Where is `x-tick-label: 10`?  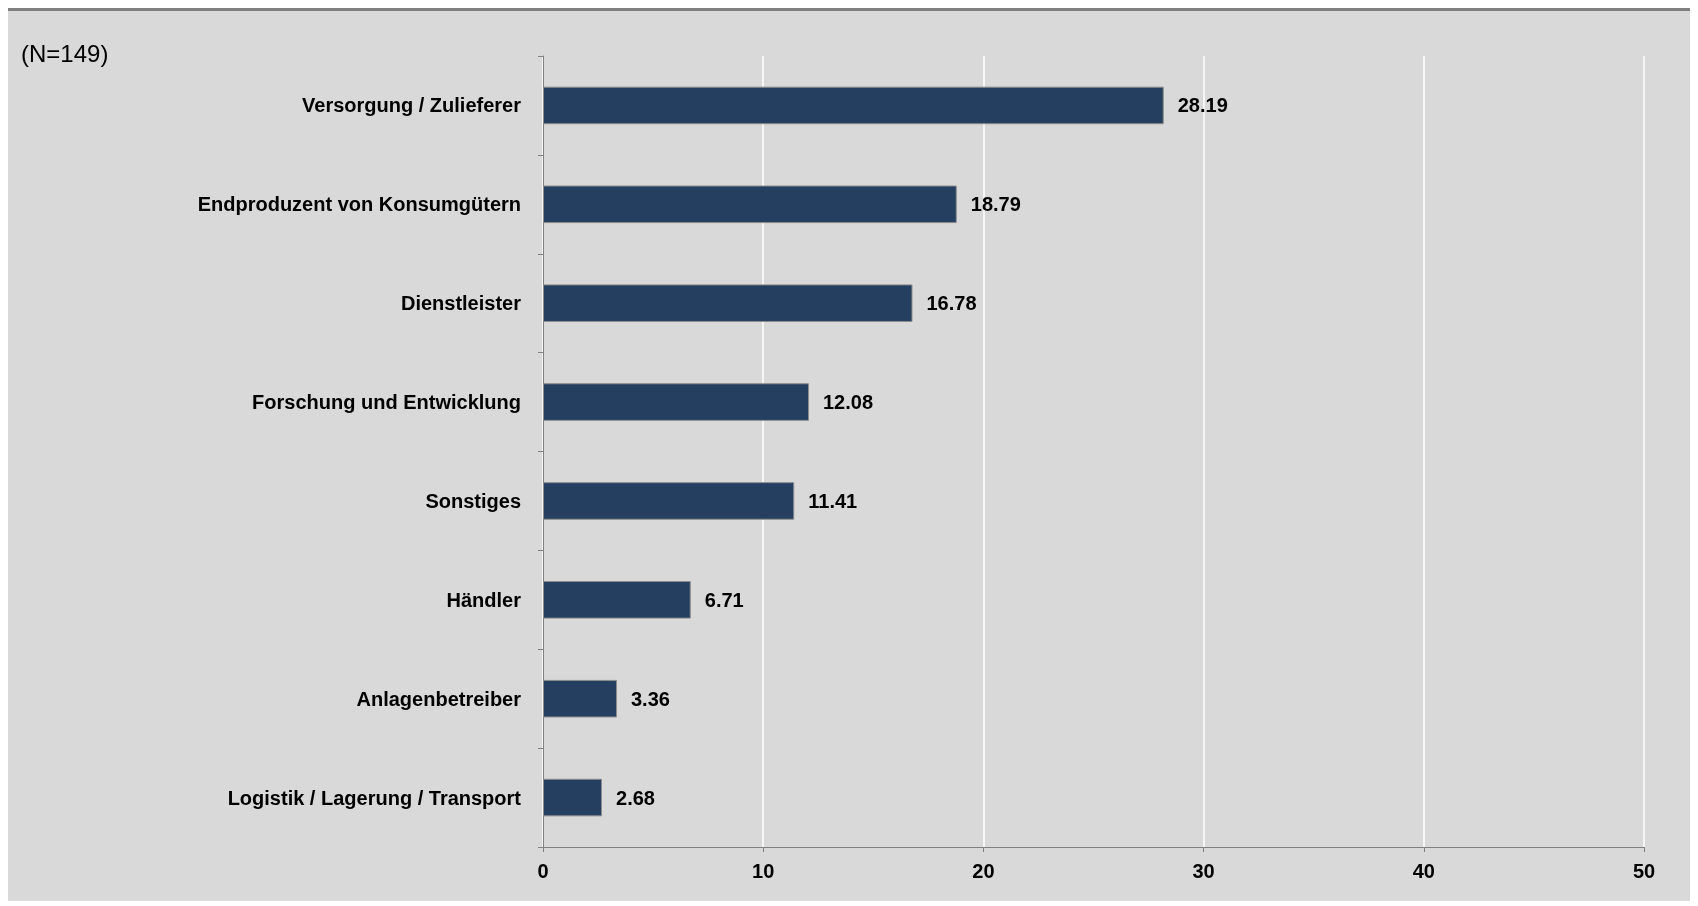
x-tick-label: 10 is located at coordinates (763, 871).